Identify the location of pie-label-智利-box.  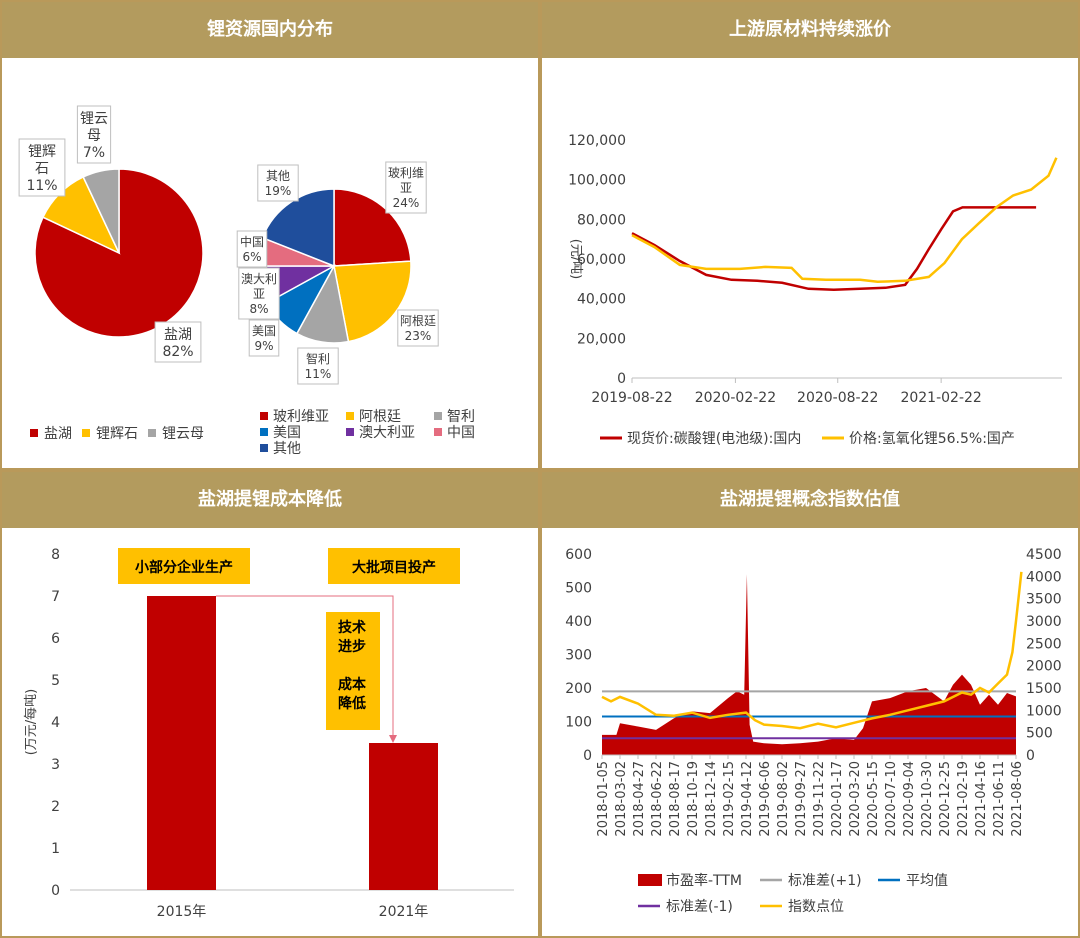
(318, 366).